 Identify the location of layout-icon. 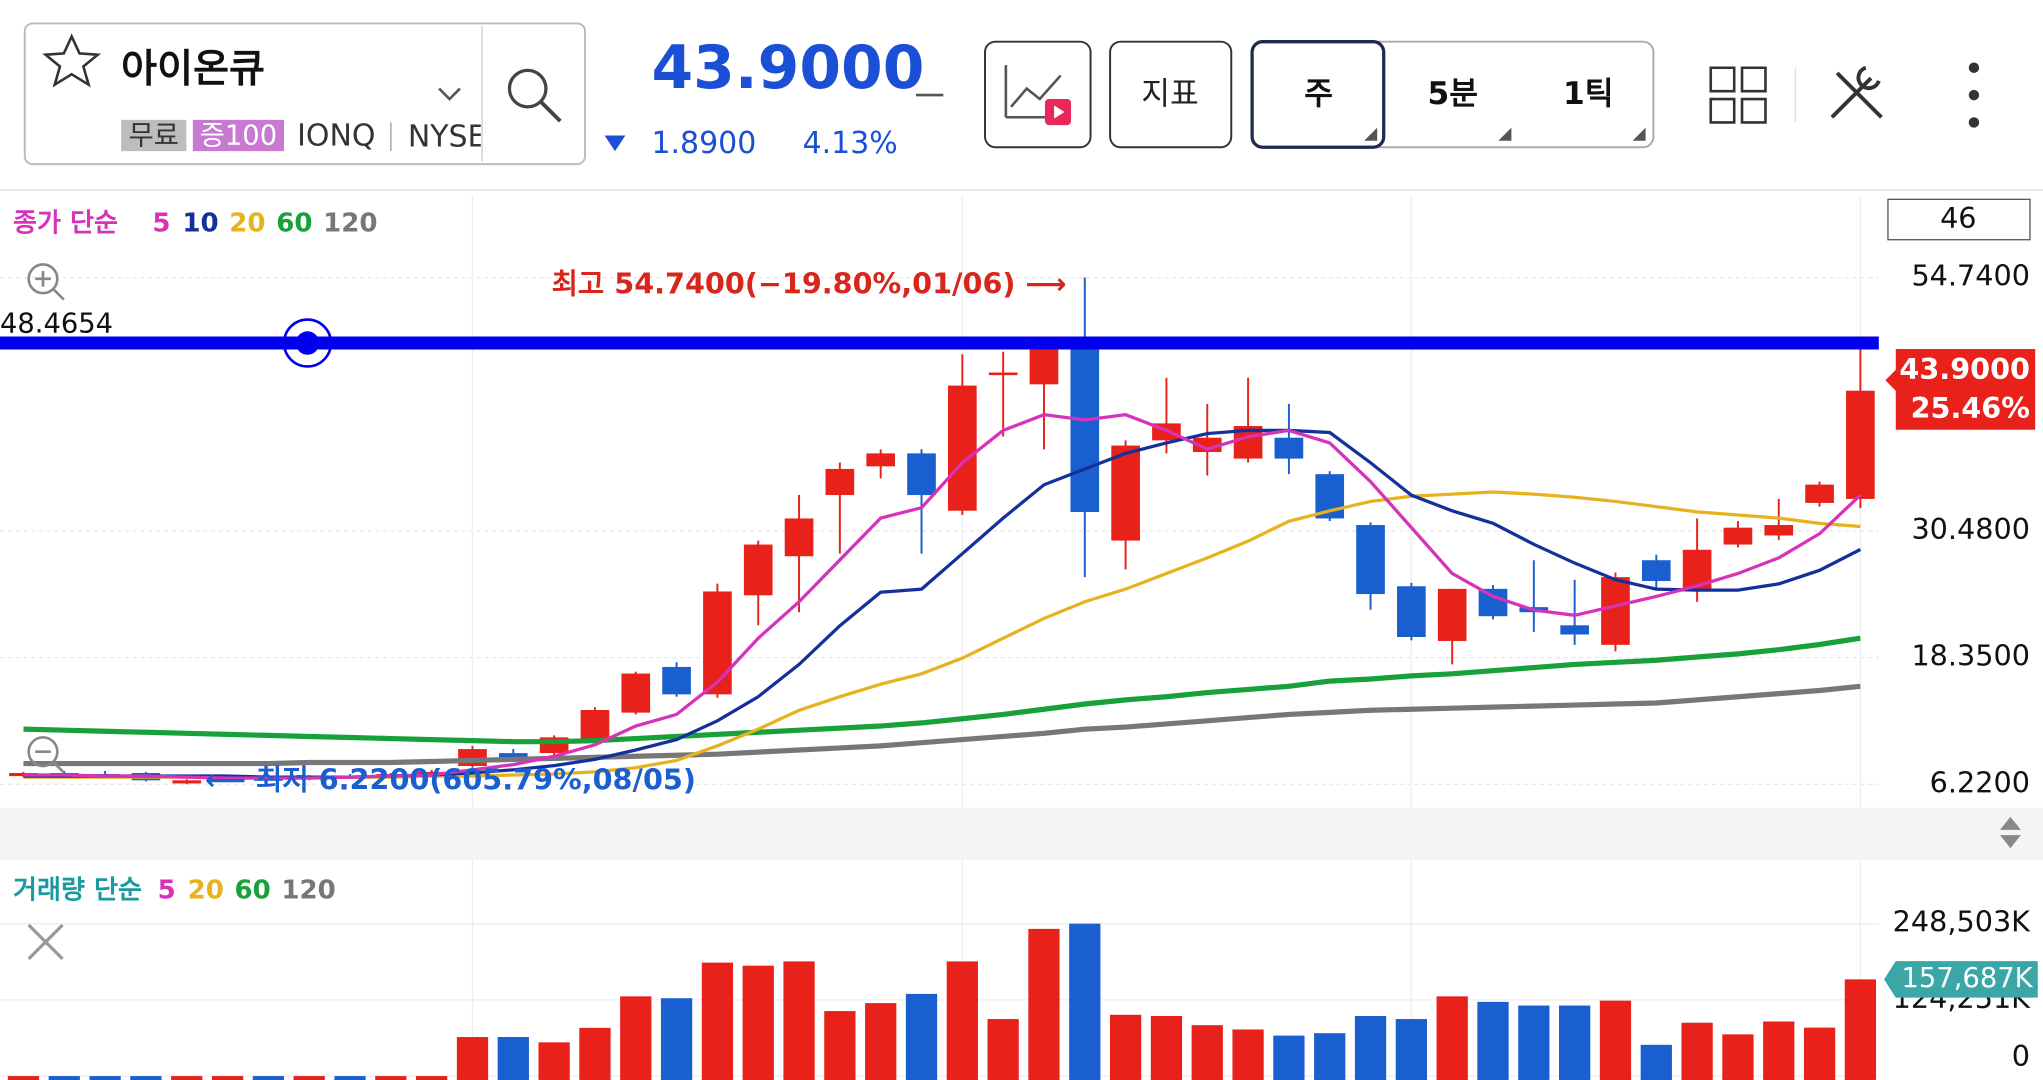
(1738, 95).